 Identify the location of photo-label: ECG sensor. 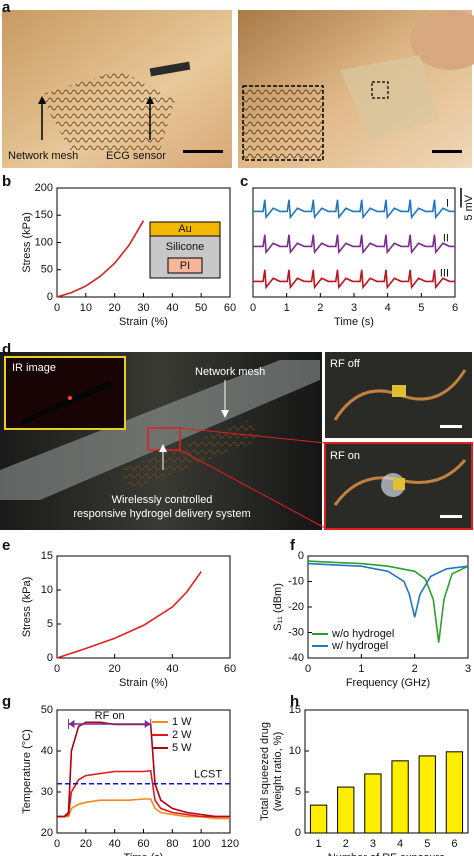
(136, 156).